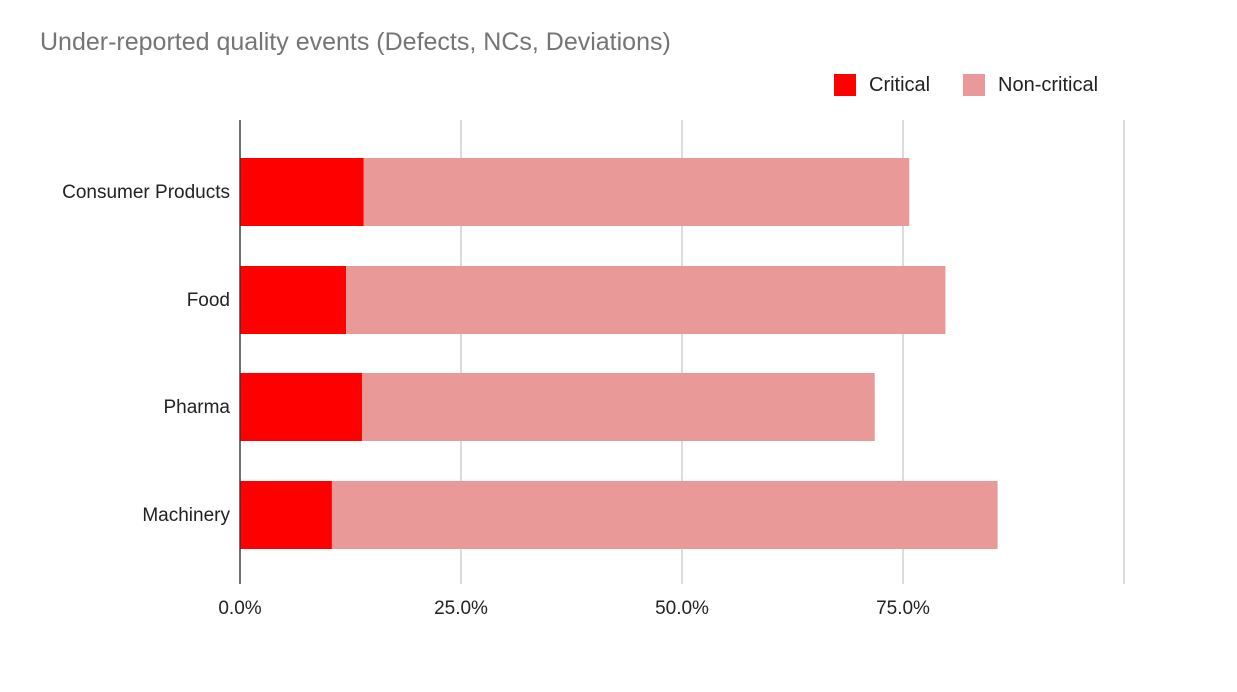  Describe the element at coordinates (293, 300) in the screenshot. I see `bar-critical-food` at that location.